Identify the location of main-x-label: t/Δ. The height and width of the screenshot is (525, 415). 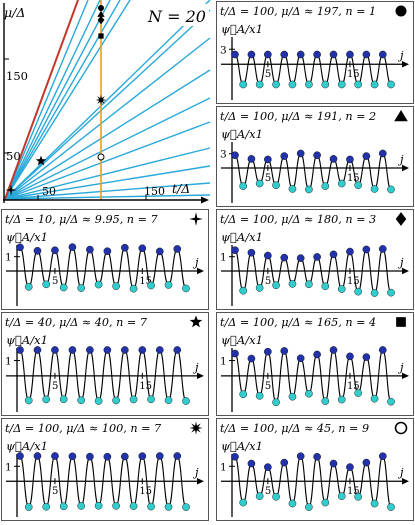
(181, 188).